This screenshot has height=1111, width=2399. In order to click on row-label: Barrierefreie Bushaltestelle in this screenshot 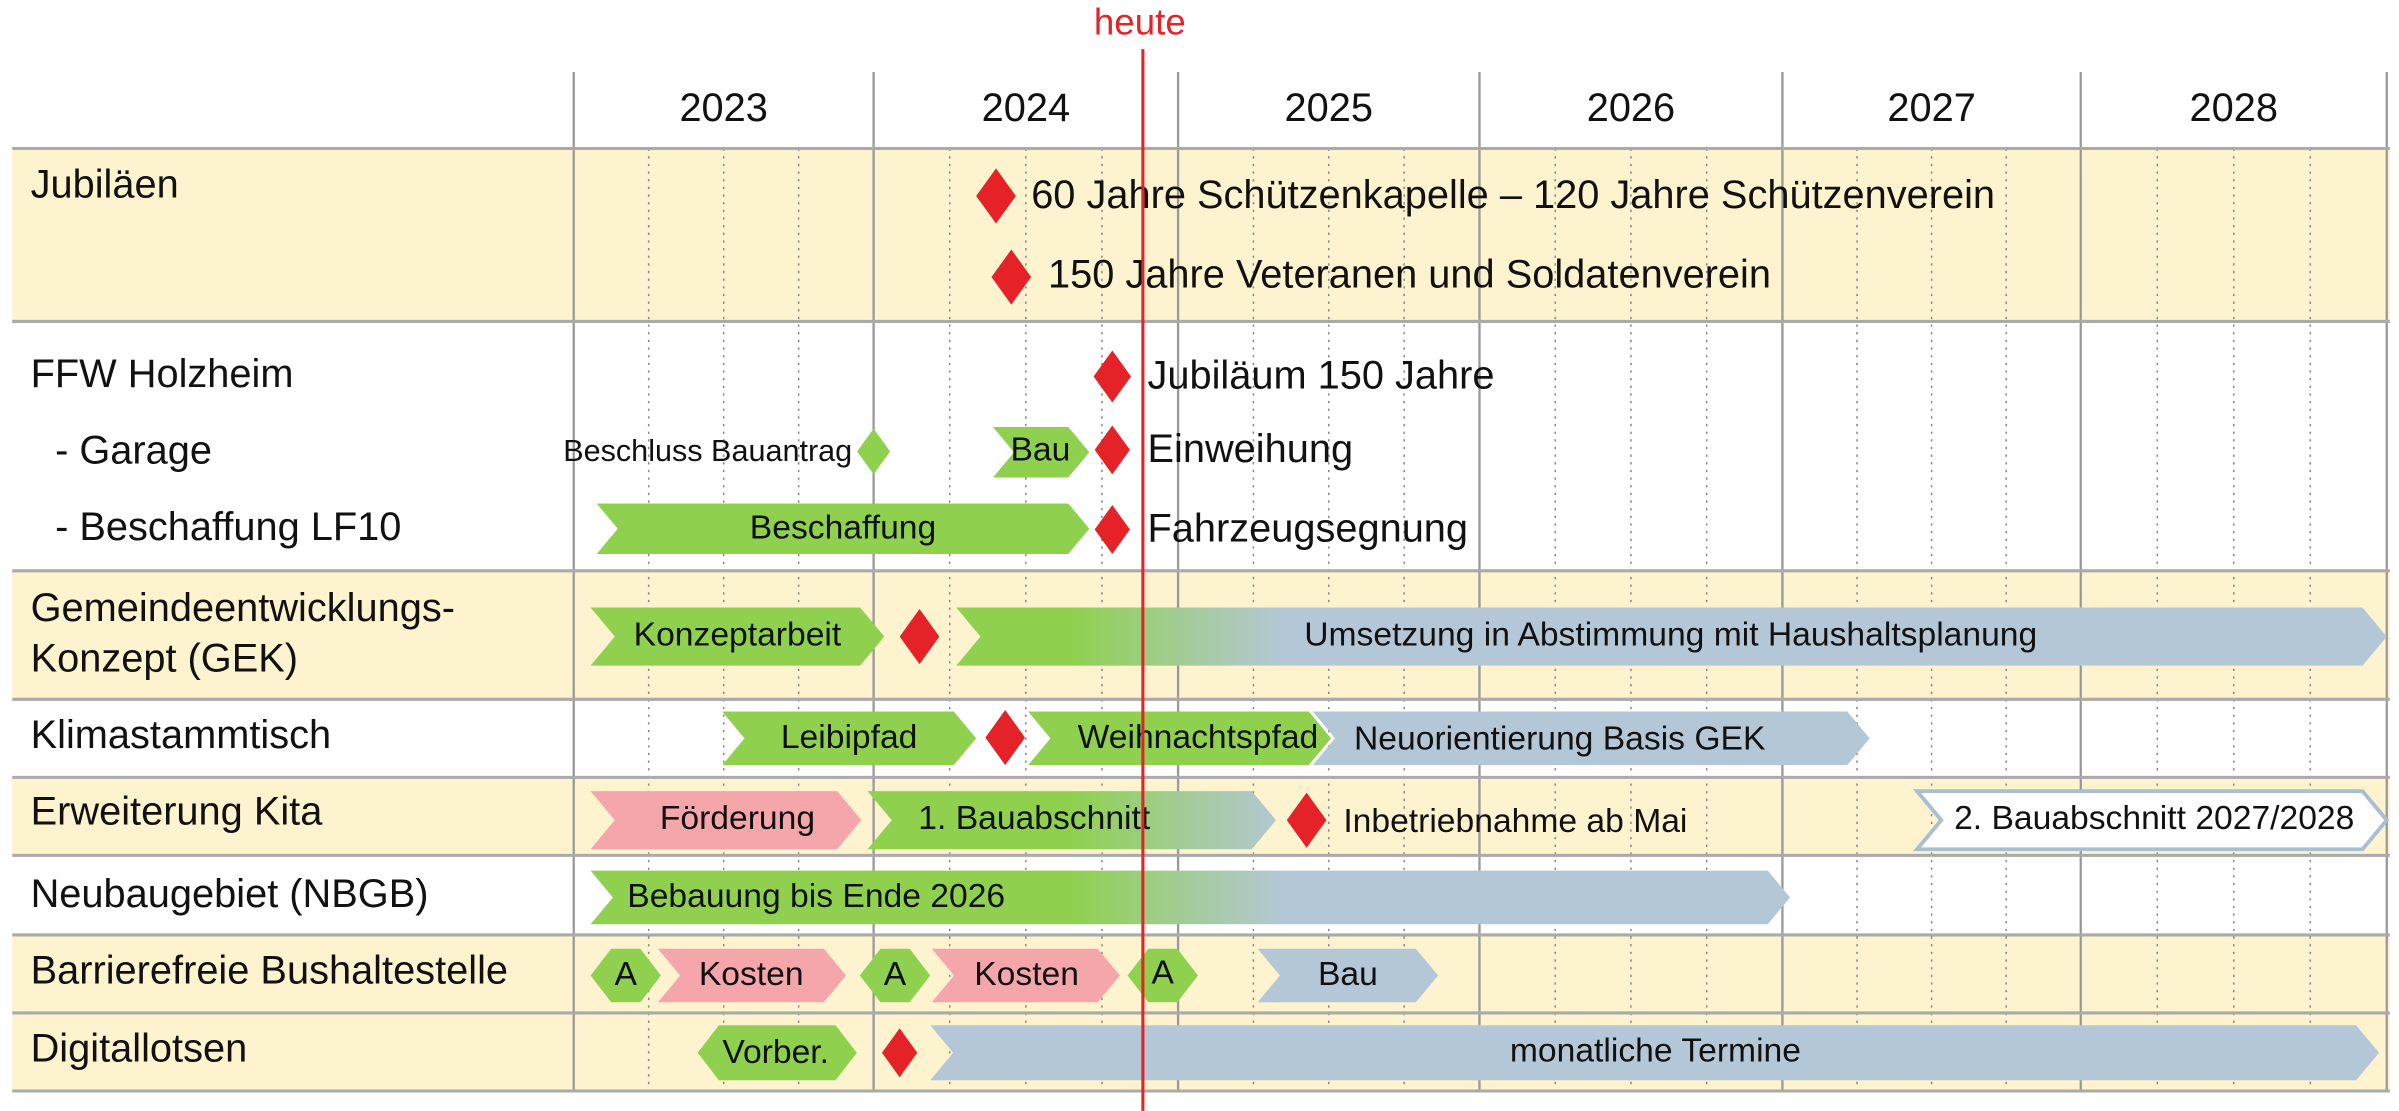, I will do `click(269, 971)`.